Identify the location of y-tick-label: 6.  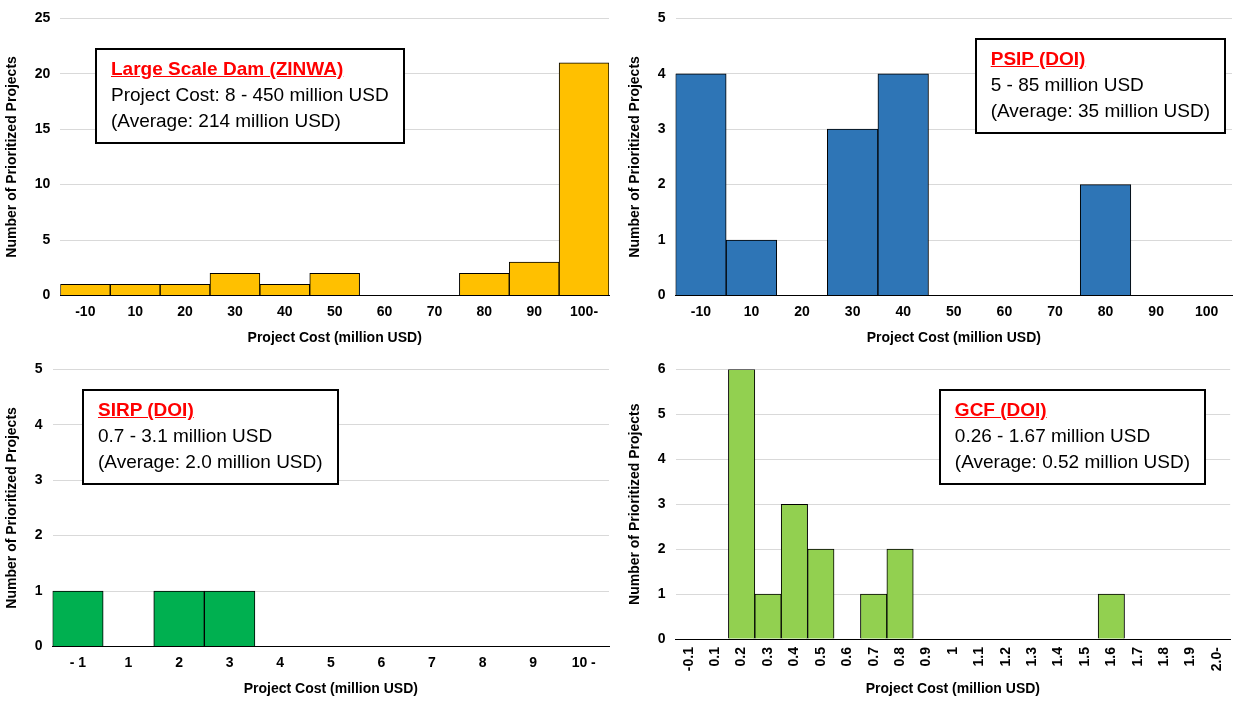
(661, 368).